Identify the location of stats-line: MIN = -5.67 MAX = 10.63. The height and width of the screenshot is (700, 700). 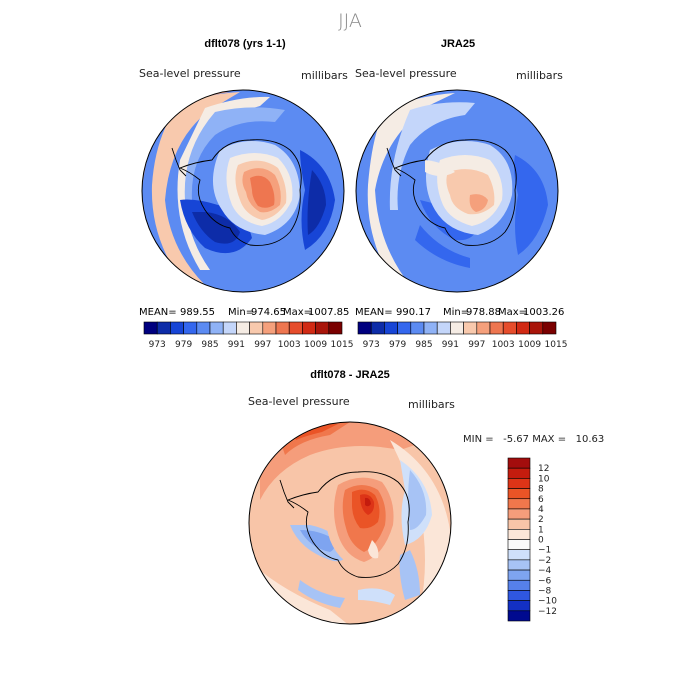
(533, 439).